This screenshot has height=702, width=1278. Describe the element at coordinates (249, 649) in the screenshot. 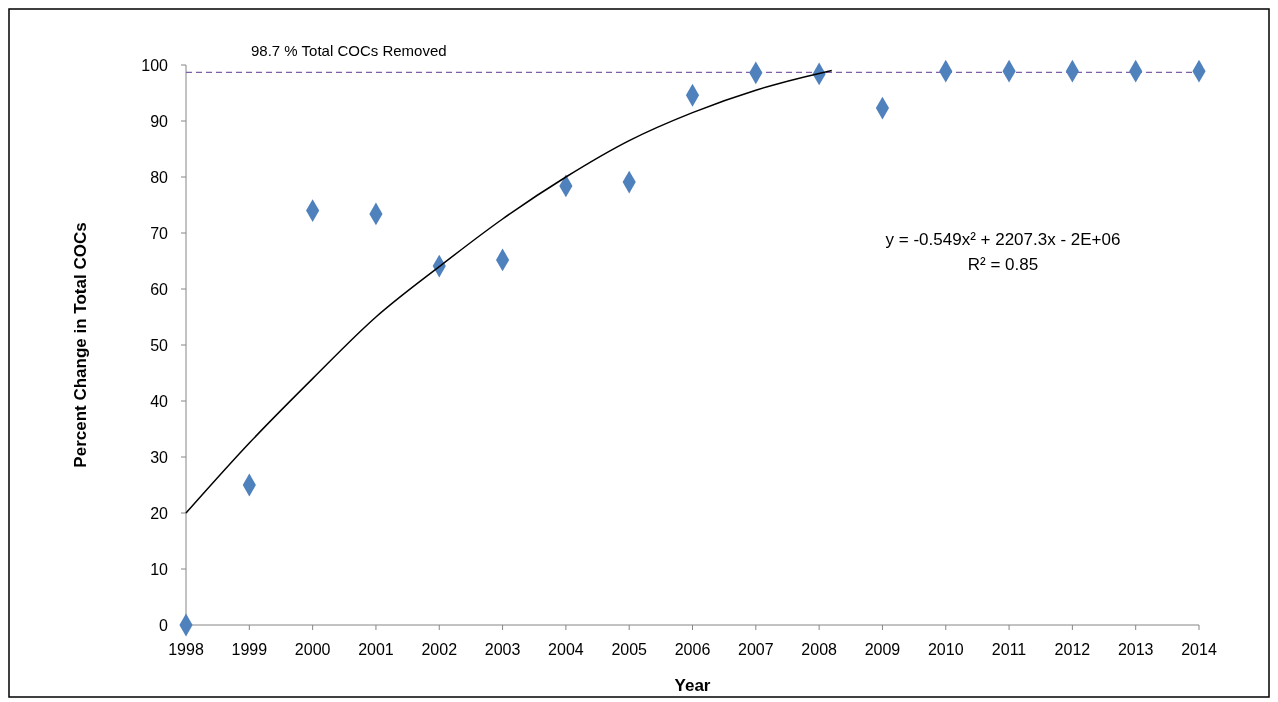

I see `x-tick-label: 1999` at that location.